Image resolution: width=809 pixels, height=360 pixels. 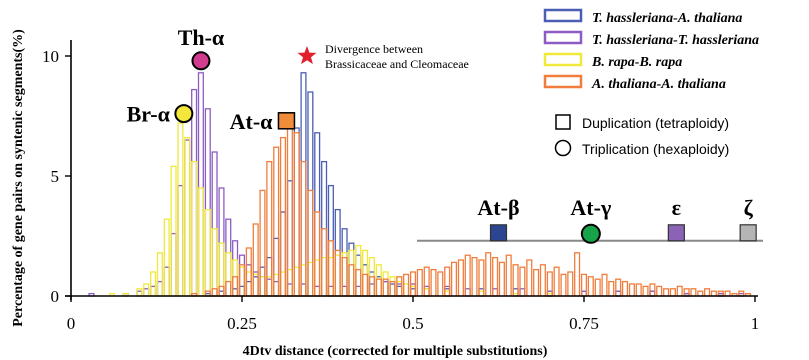 What do you see at coordinates (307, 55) in the screenshot?
I see `divergence-star-icon` at bounding box center [307, 55].